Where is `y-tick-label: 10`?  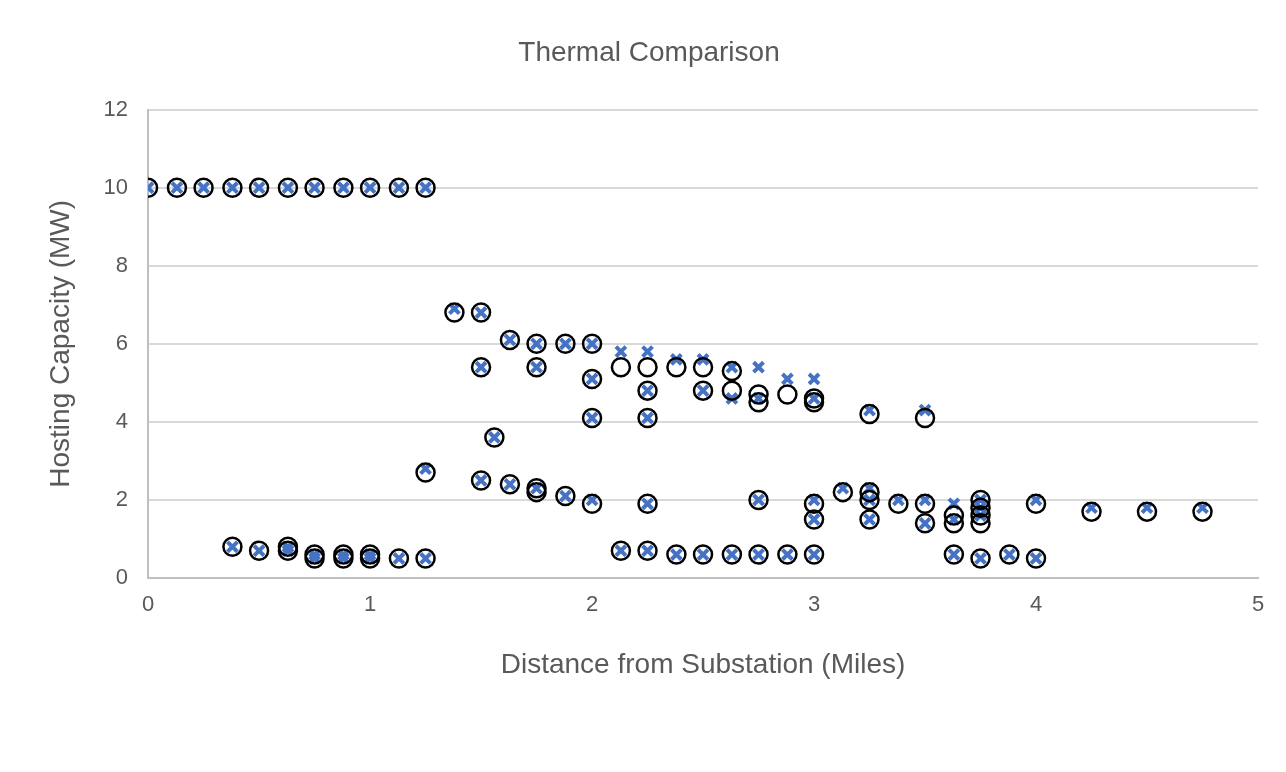 y-tick-label: 10 is located at coordinates (116, 186).